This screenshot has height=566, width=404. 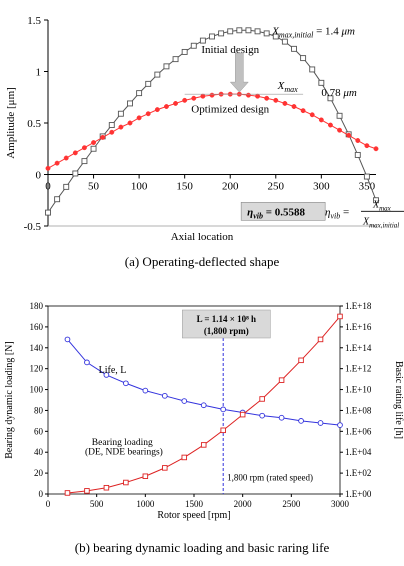 I want to click on x-tick-label: 350, so click(x=367, y=187).